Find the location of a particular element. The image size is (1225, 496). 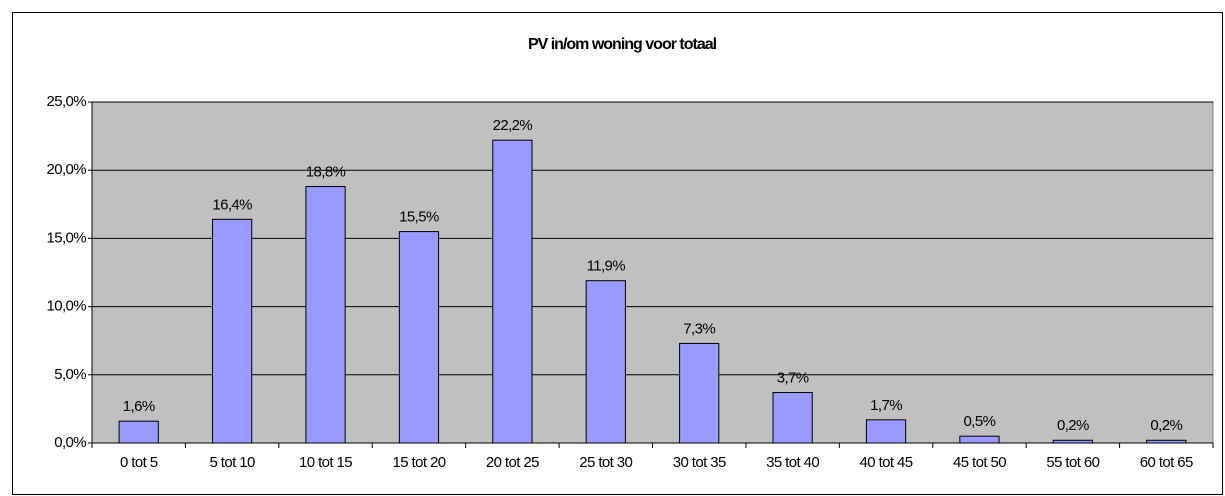

x-tick-label: 20 tot 25 is located at coordinates (512, 462).